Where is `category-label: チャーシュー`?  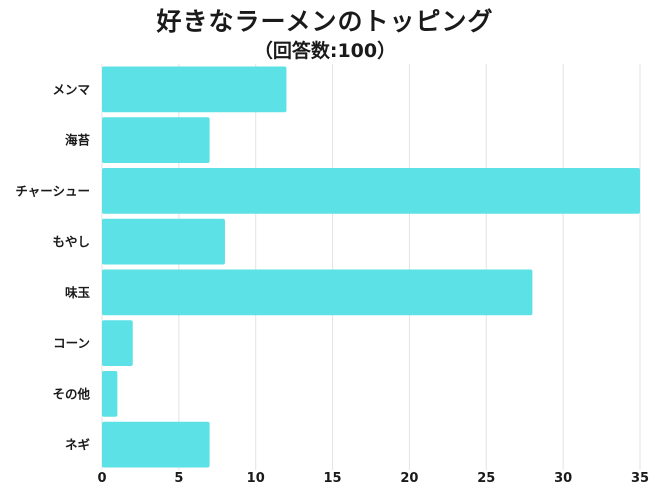
category-label: チャーシュー is located at coordinates (52, 190).